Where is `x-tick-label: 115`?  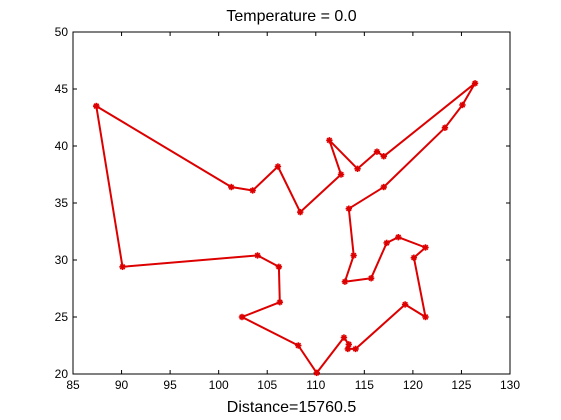 x-tick-label: 115 is located at coordinates (364, 385).